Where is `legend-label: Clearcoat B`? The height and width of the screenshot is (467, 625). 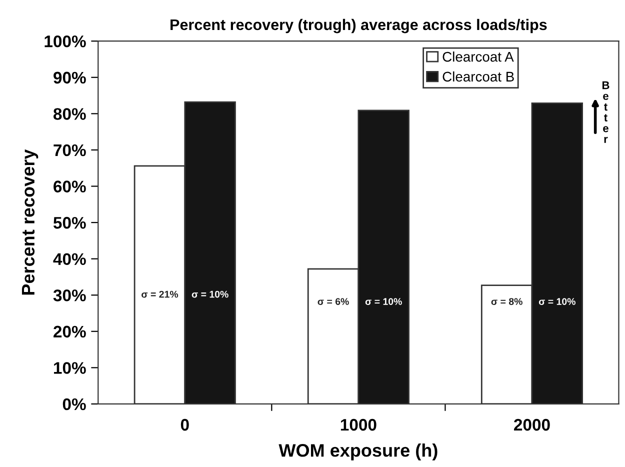 legend-label: Clearcoat B is located at coordinates (478, 76).